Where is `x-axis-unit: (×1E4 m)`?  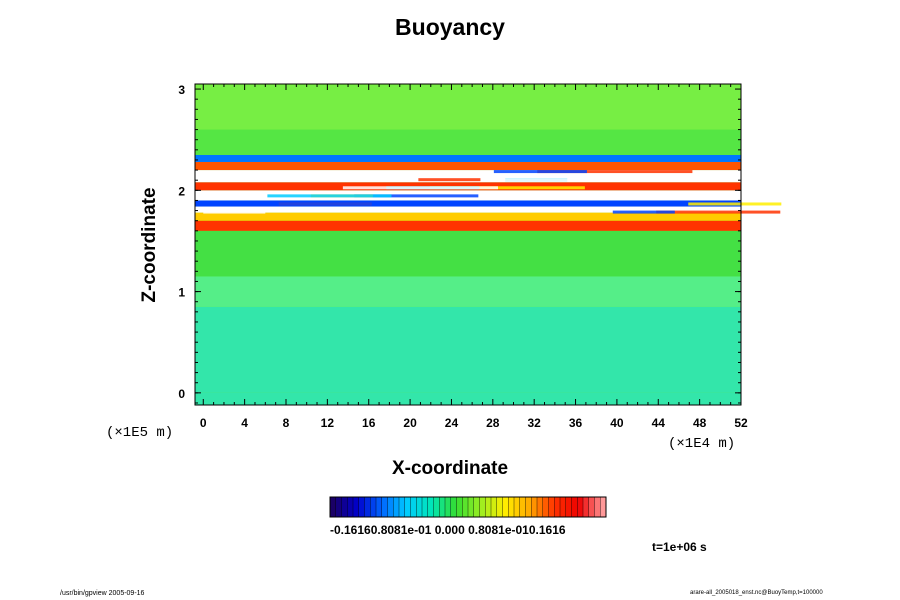
x-axis-unit: (×1E4 m) is located at coordinates (702, 444).